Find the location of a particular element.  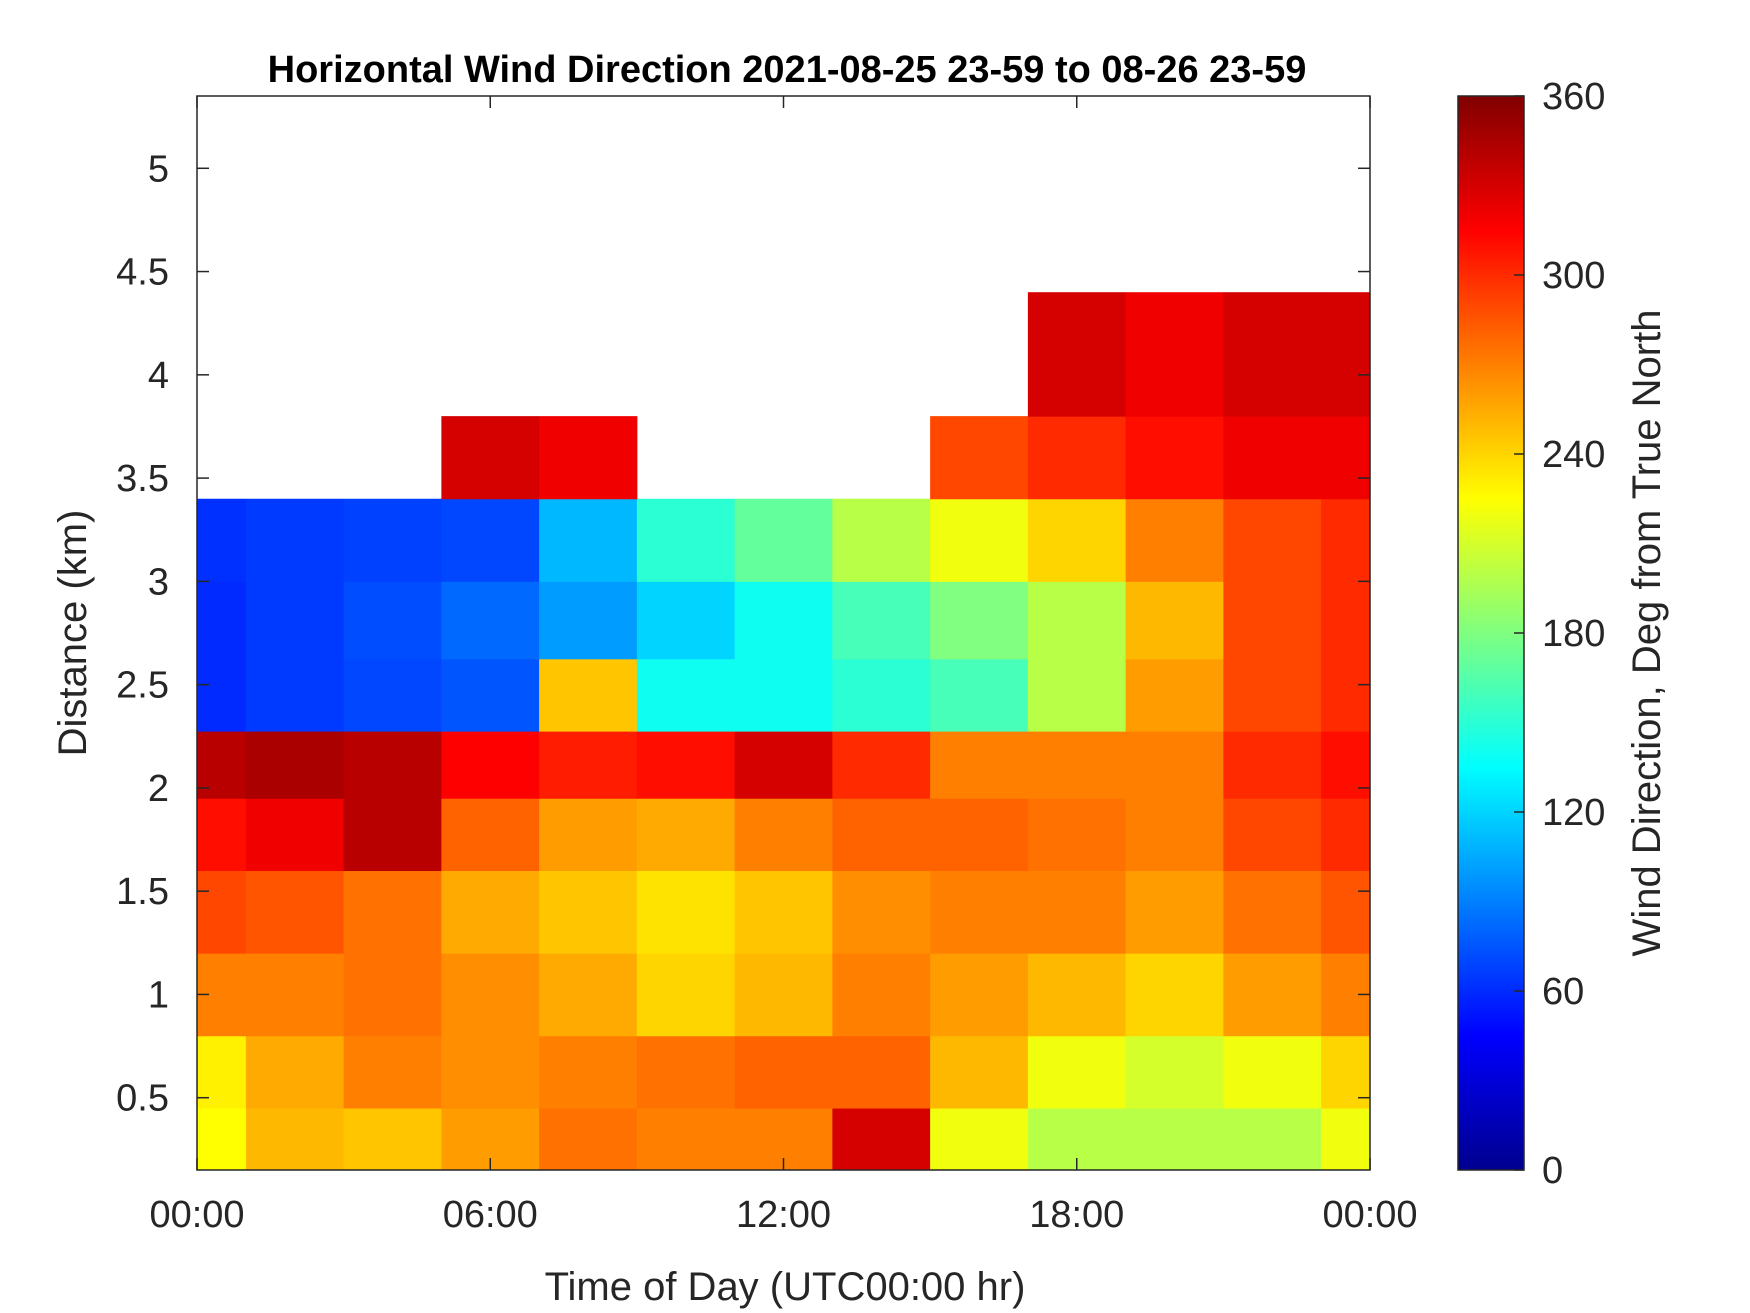

y-tick-label: 2 is located at coordinates (158, 789).